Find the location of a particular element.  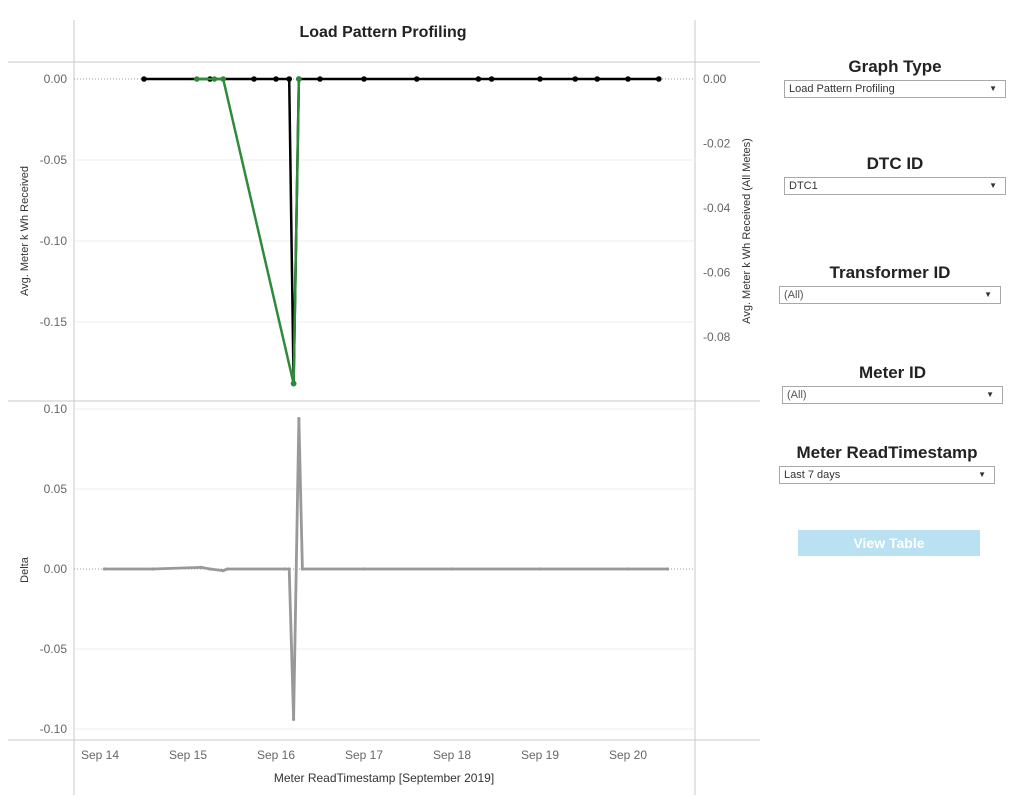

x-tick-label: Sep 16 is located at coordinates (276, 755).